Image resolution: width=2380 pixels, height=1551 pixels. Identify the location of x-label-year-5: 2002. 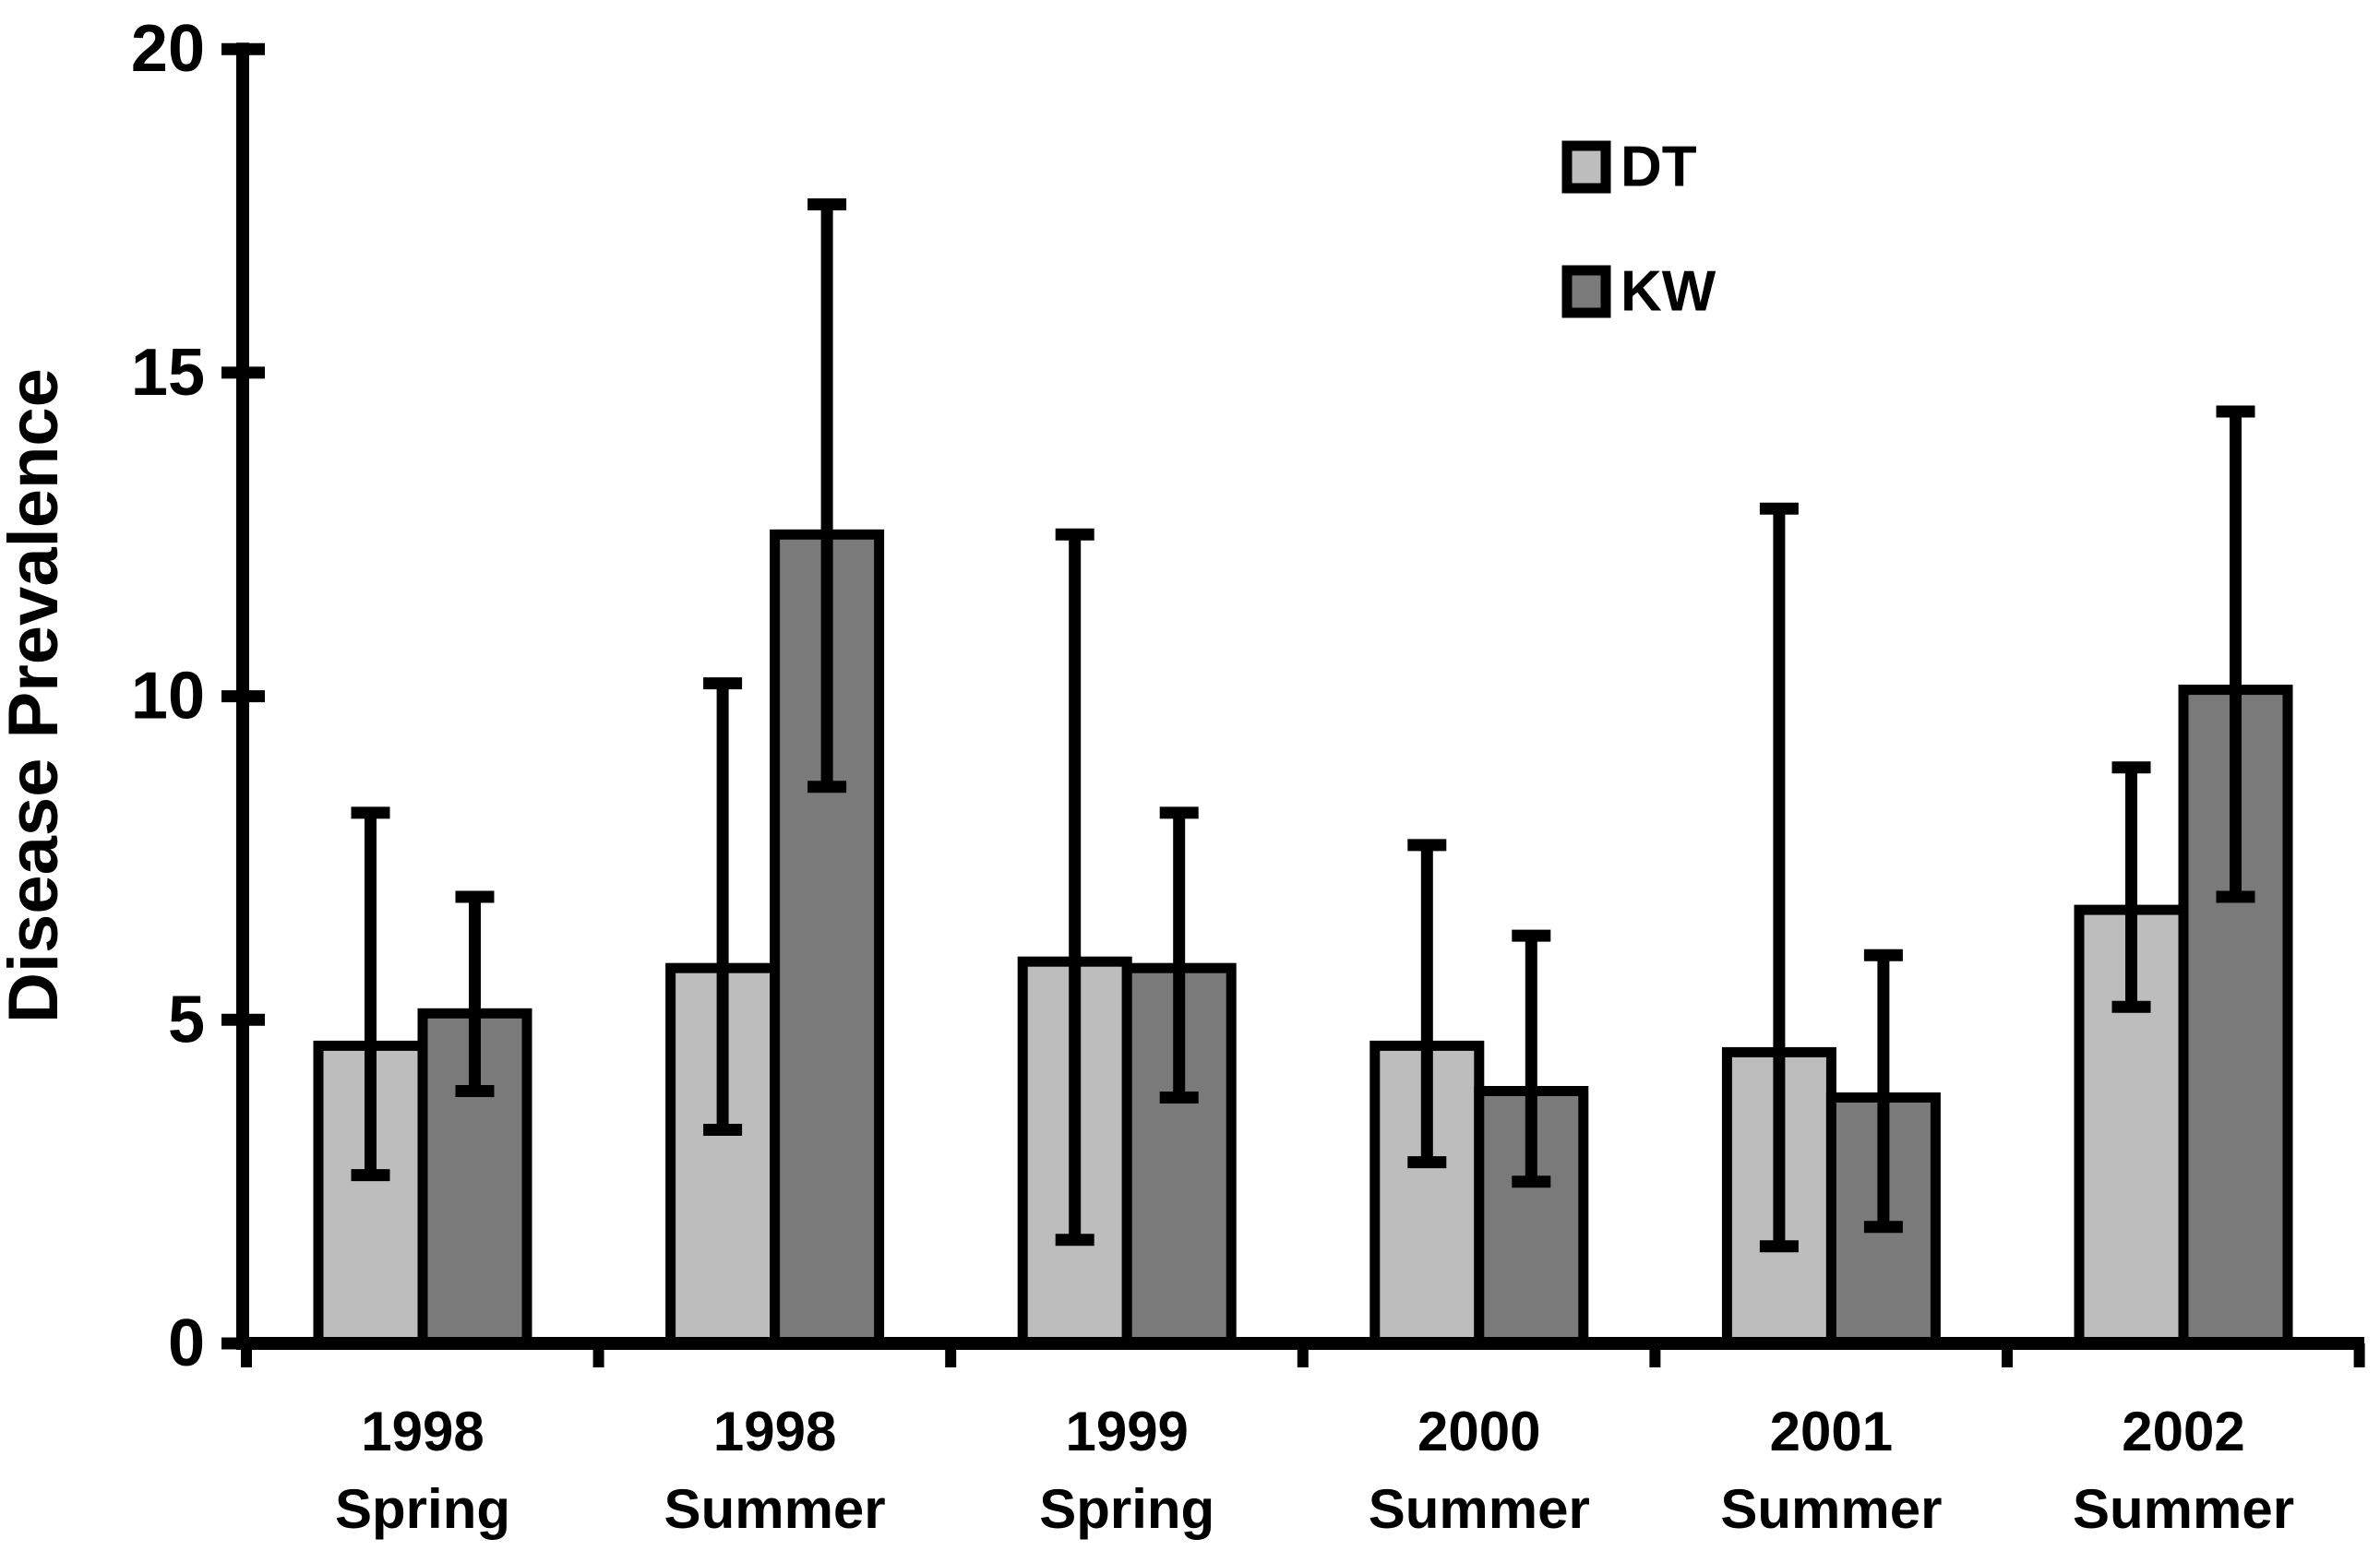
(2183, 1431).